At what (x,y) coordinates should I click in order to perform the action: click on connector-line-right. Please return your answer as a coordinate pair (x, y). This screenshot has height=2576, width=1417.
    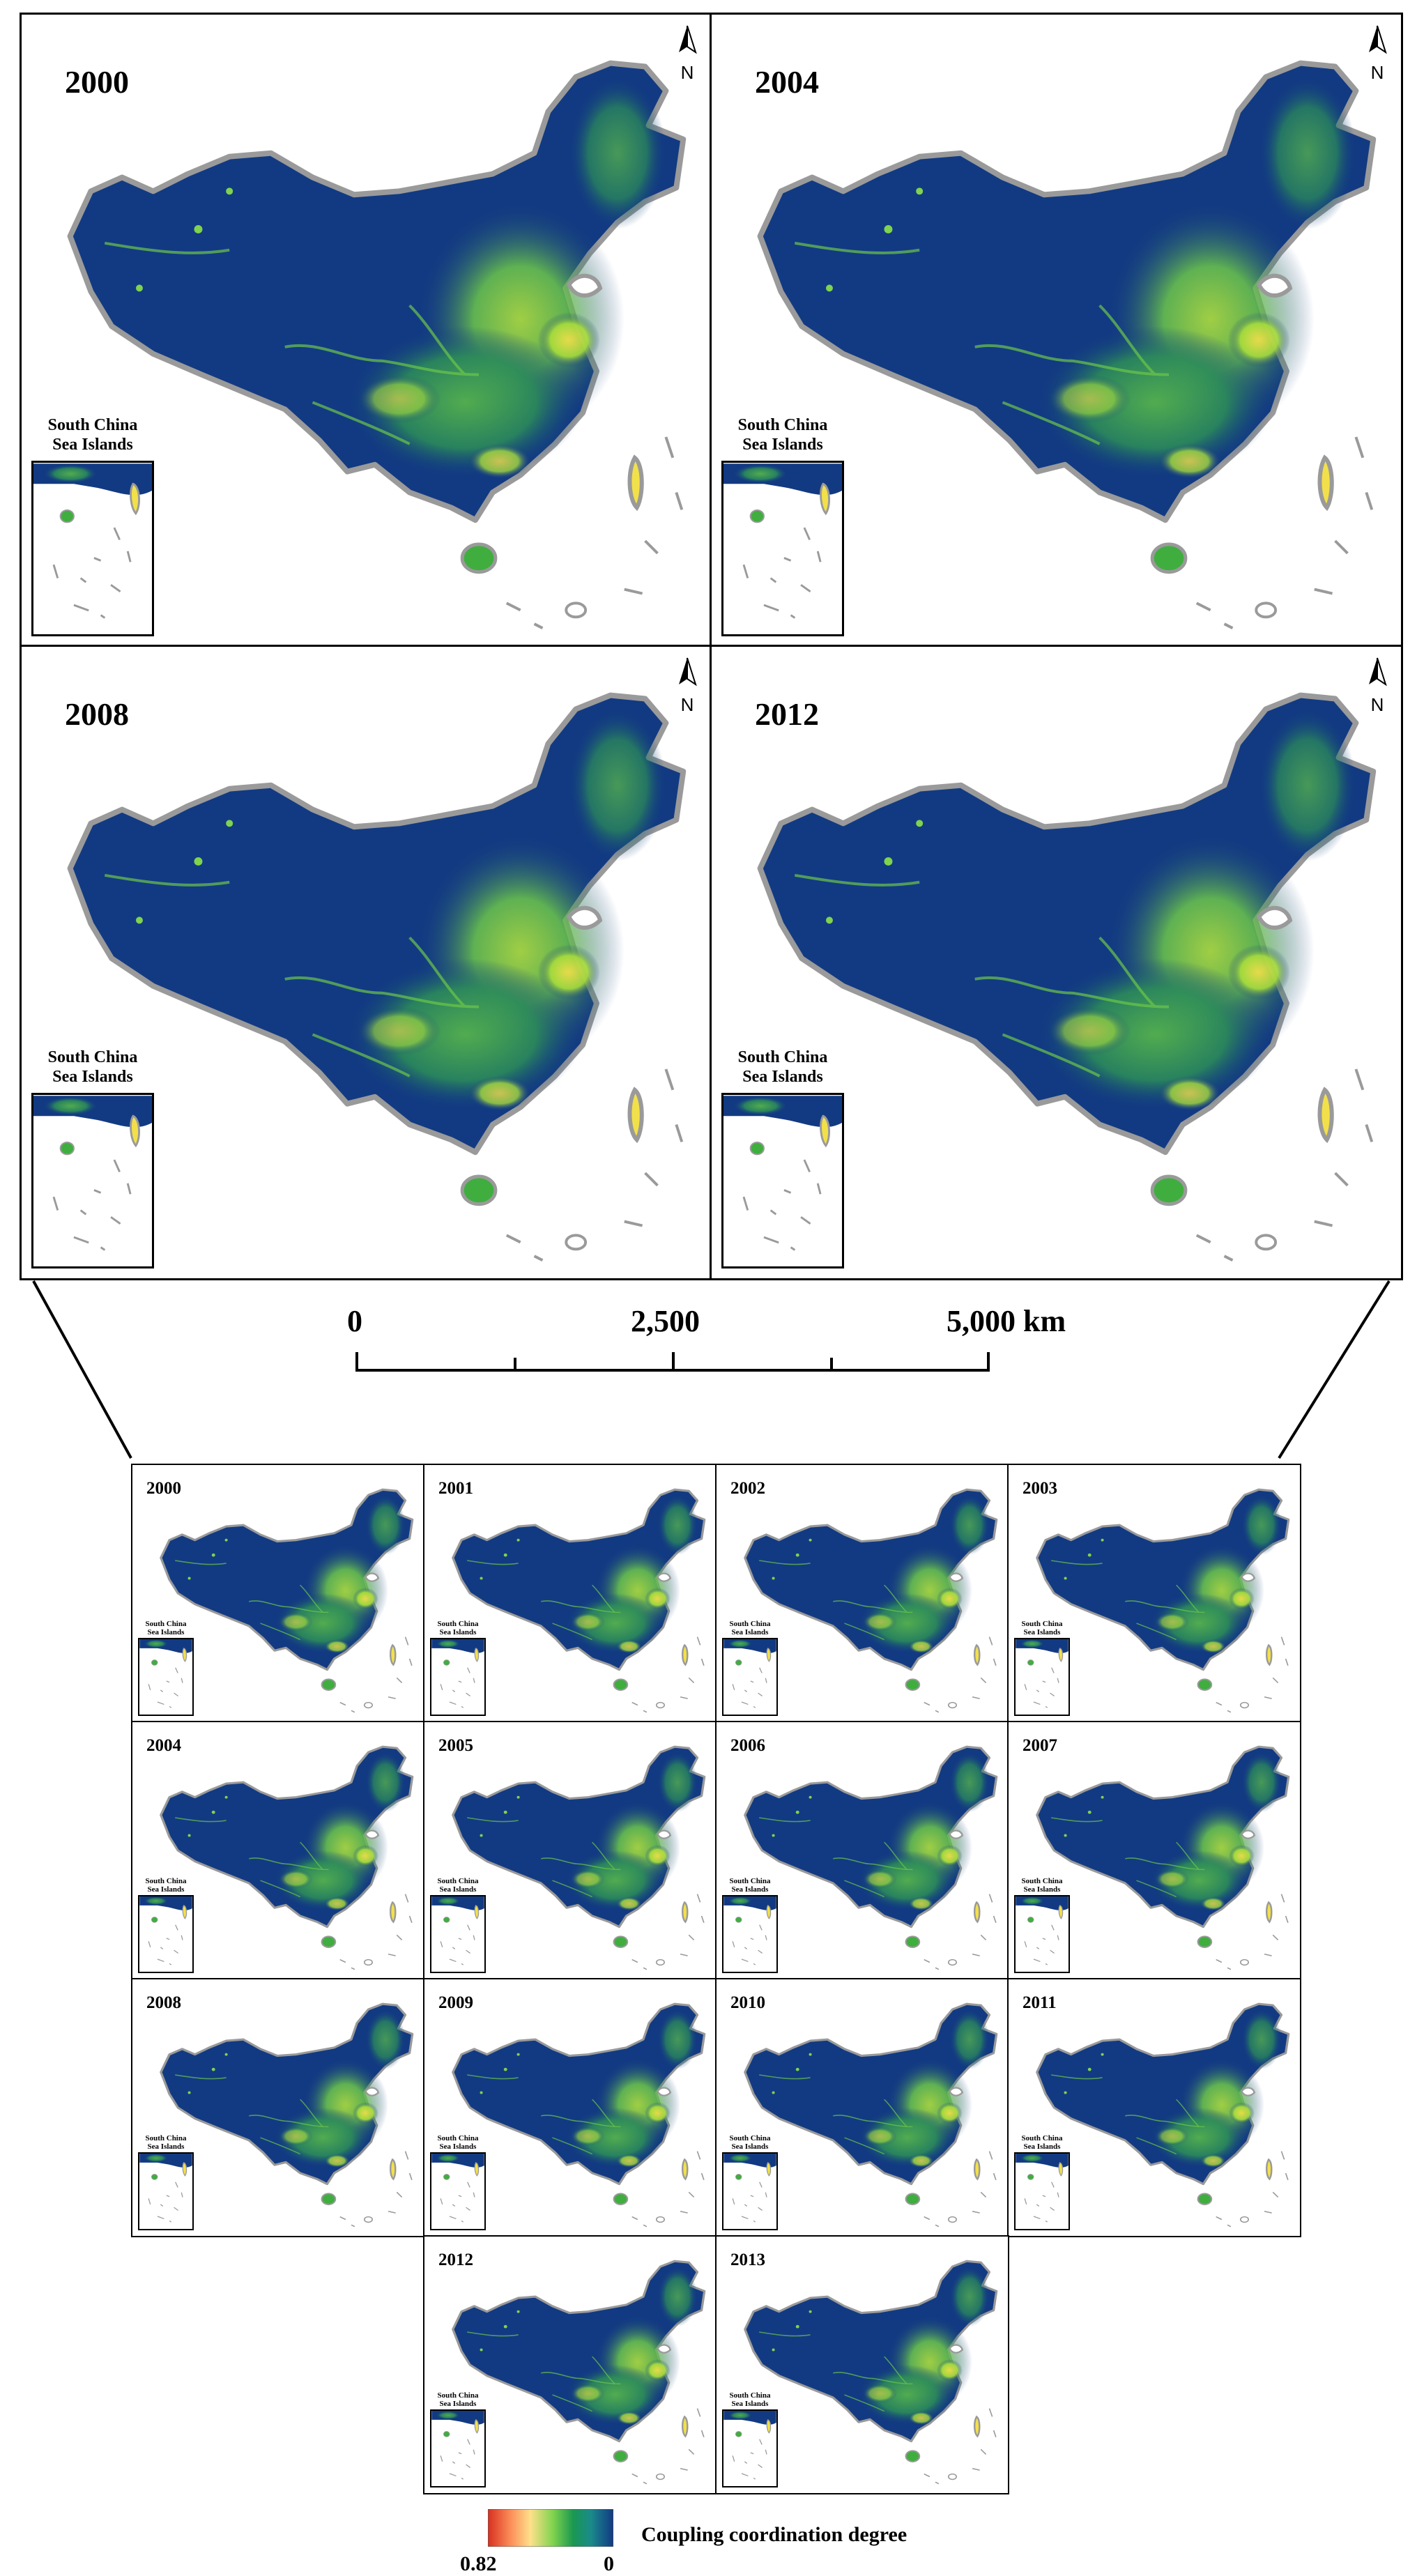
    Looking at the image, I should click on (1334, 1369).